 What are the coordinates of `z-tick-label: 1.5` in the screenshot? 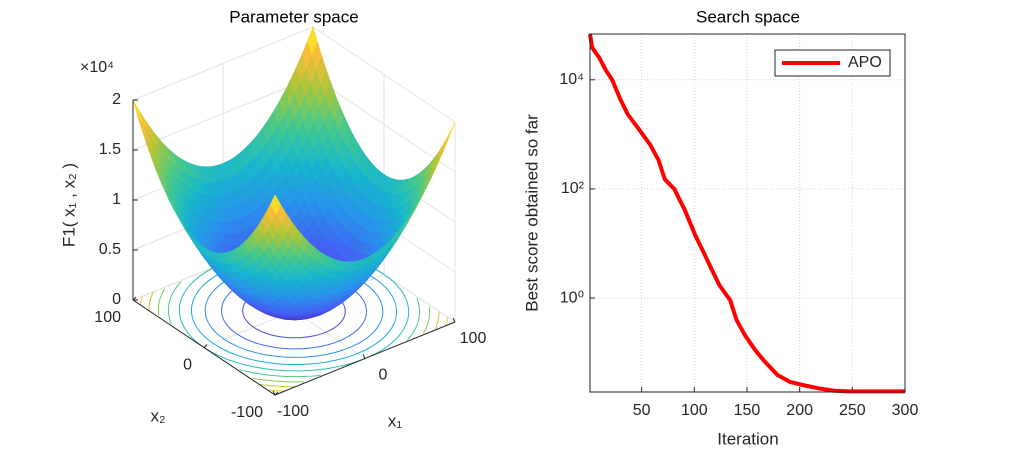 It's located at (110, 149).